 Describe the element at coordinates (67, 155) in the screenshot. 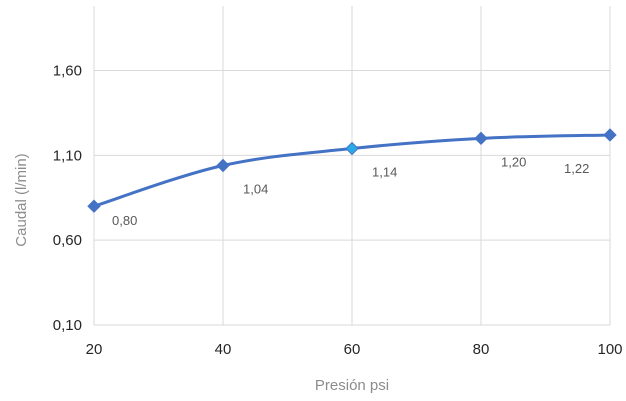

I see `y-tick-label: 1,10` at that location.